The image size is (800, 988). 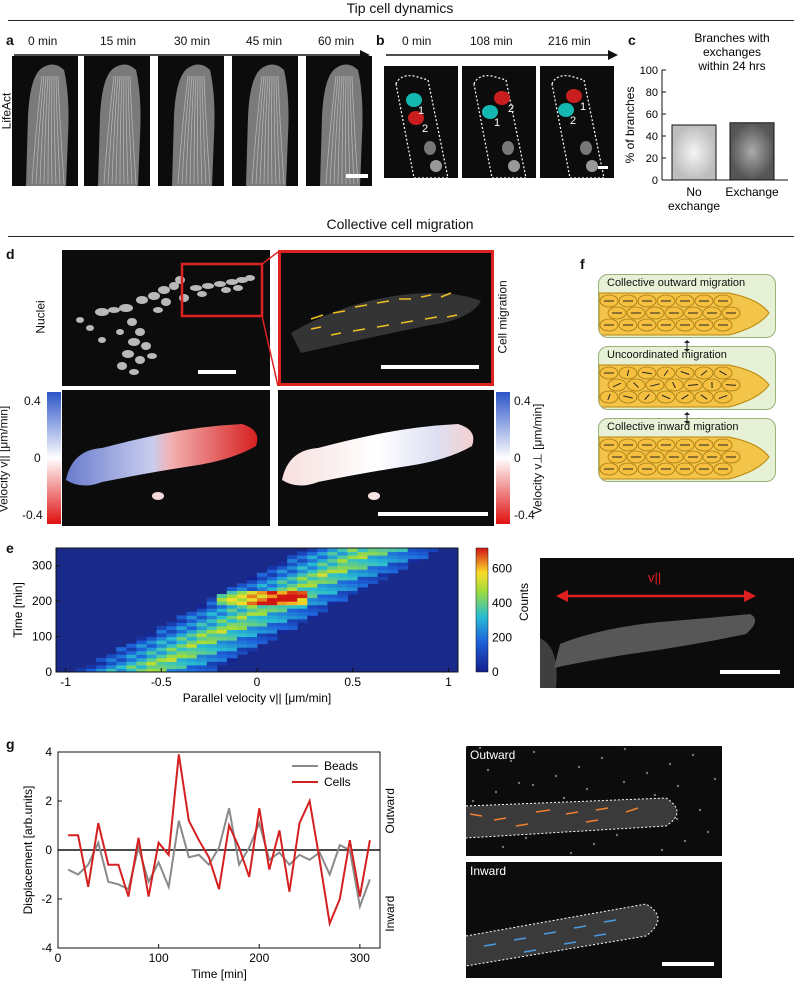 I want to click on cell-migration-drawing, so click(x=386, y=330).